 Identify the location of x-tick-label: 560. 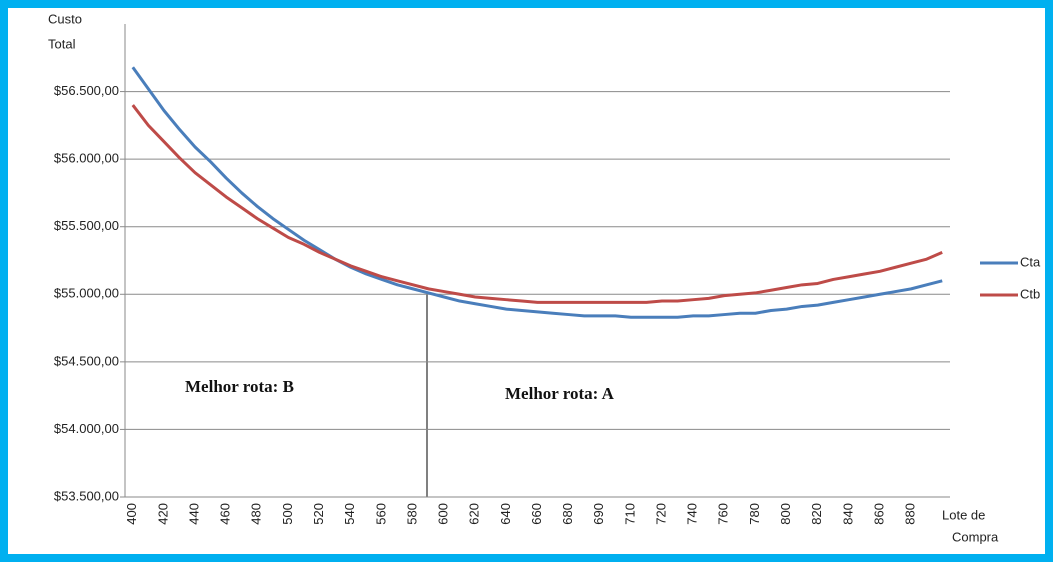
(380, 514).